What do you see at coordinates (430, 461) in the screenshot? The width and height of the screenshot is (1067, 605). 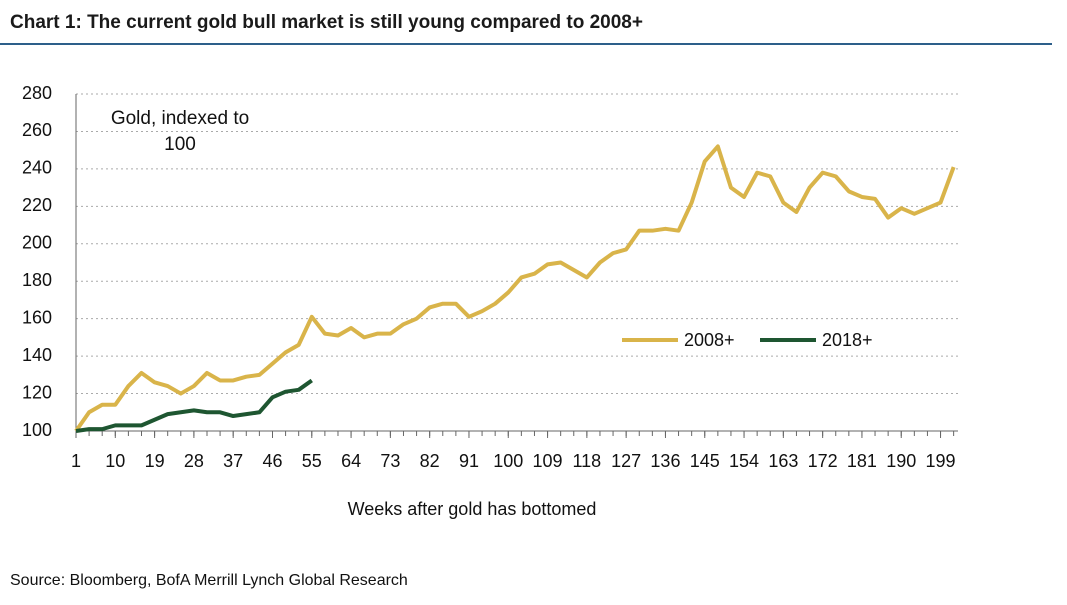 I see `x-tick-label: 82` at bounding box center [430, 461].